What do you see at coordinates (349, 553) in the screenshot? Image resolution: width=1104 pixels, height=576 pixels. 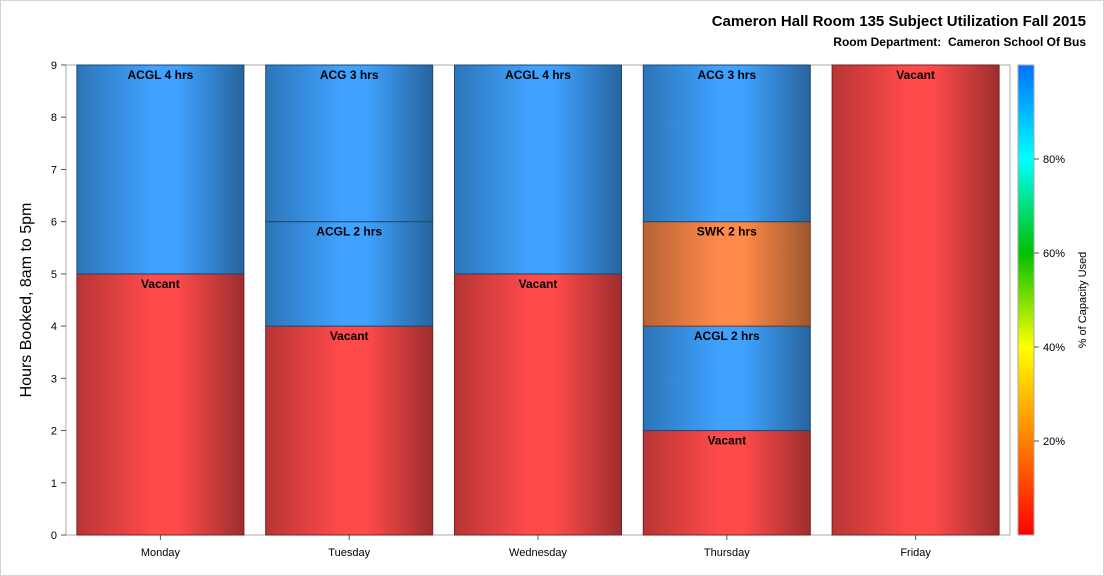 I see `x-tick-label: Tuesday` at bounding box center [349, 553].